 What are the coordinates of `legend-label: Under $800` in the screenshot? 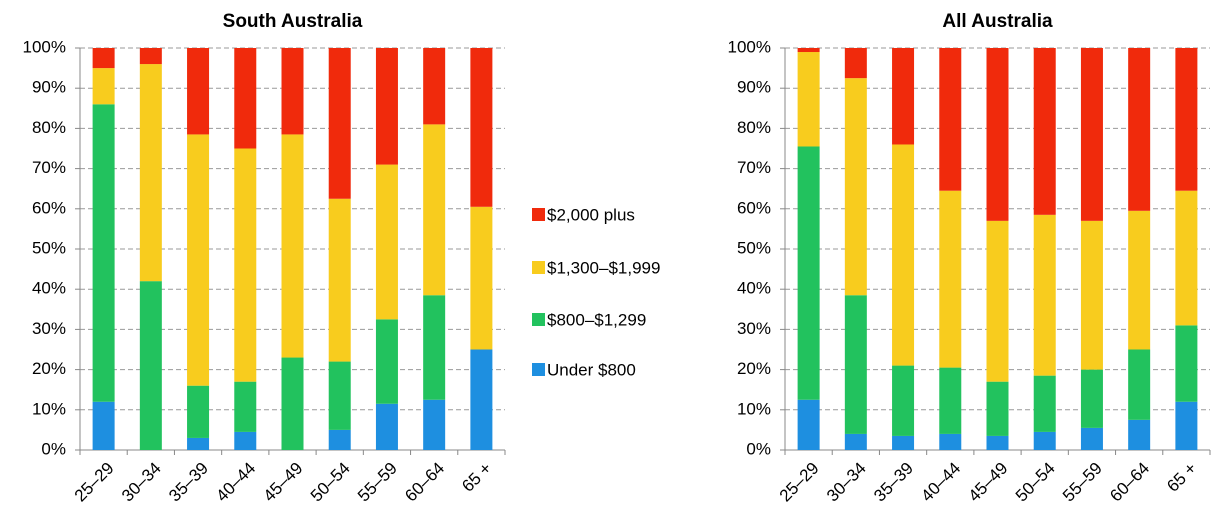 It's located at (591, 369).